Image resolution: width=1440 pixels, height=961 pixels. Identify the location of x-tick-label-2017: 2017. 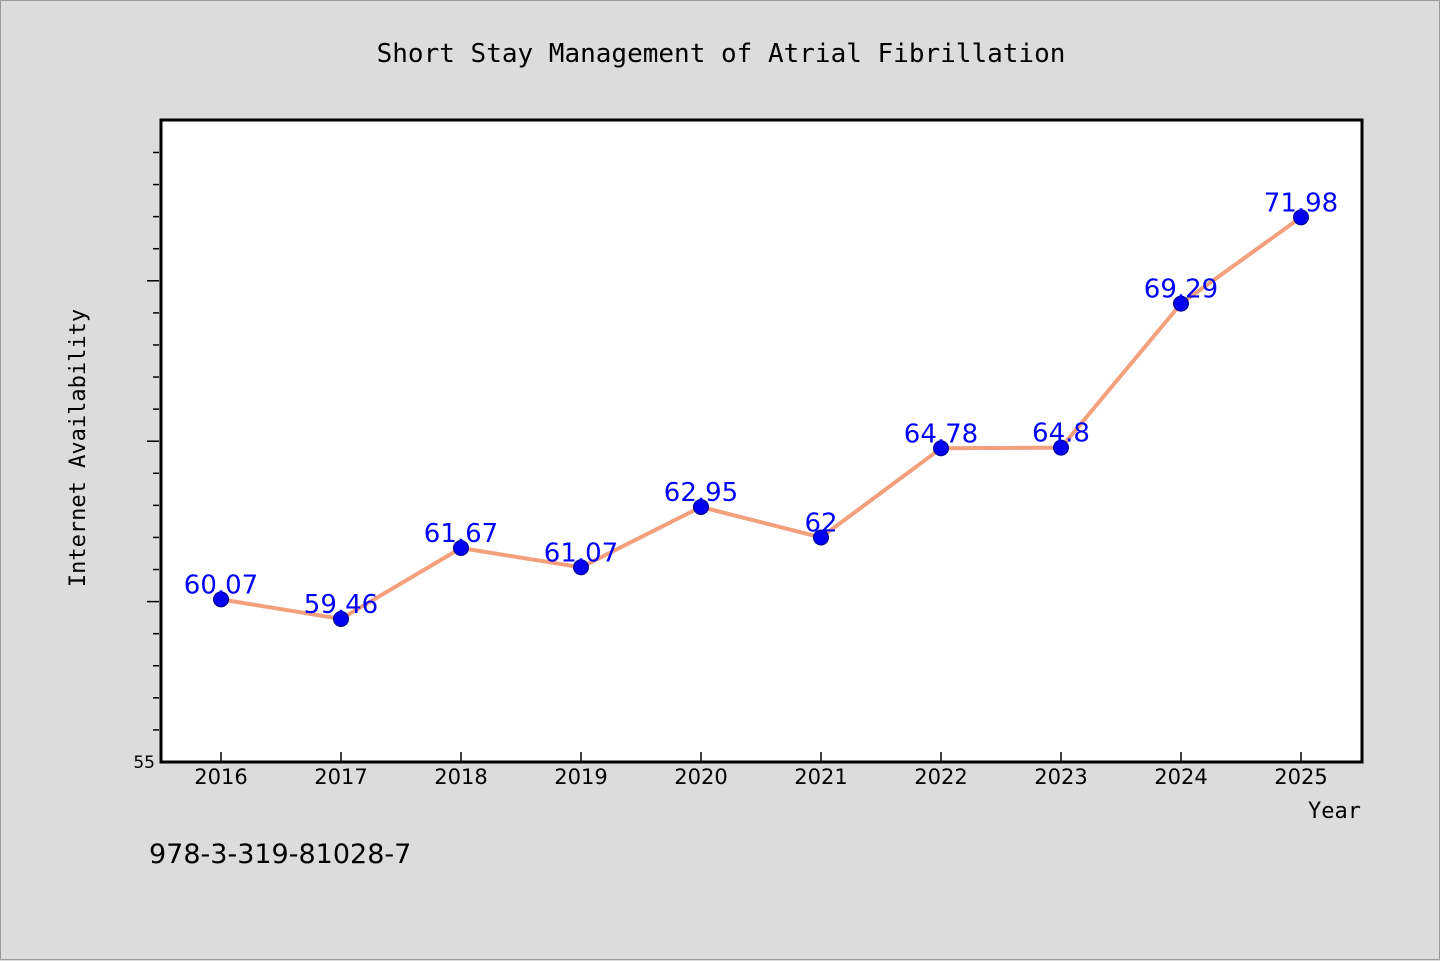
(340, 777).